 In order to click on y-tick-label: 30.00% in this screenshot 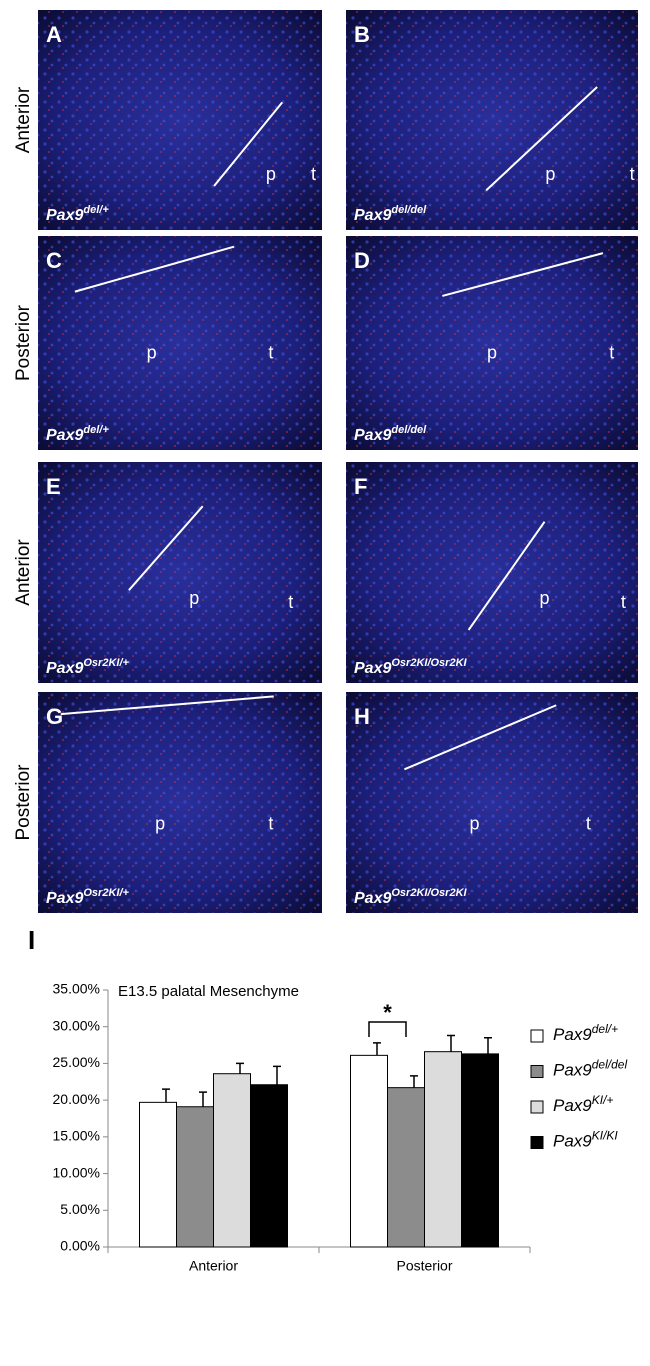, I will do `click(76, 1025)`.